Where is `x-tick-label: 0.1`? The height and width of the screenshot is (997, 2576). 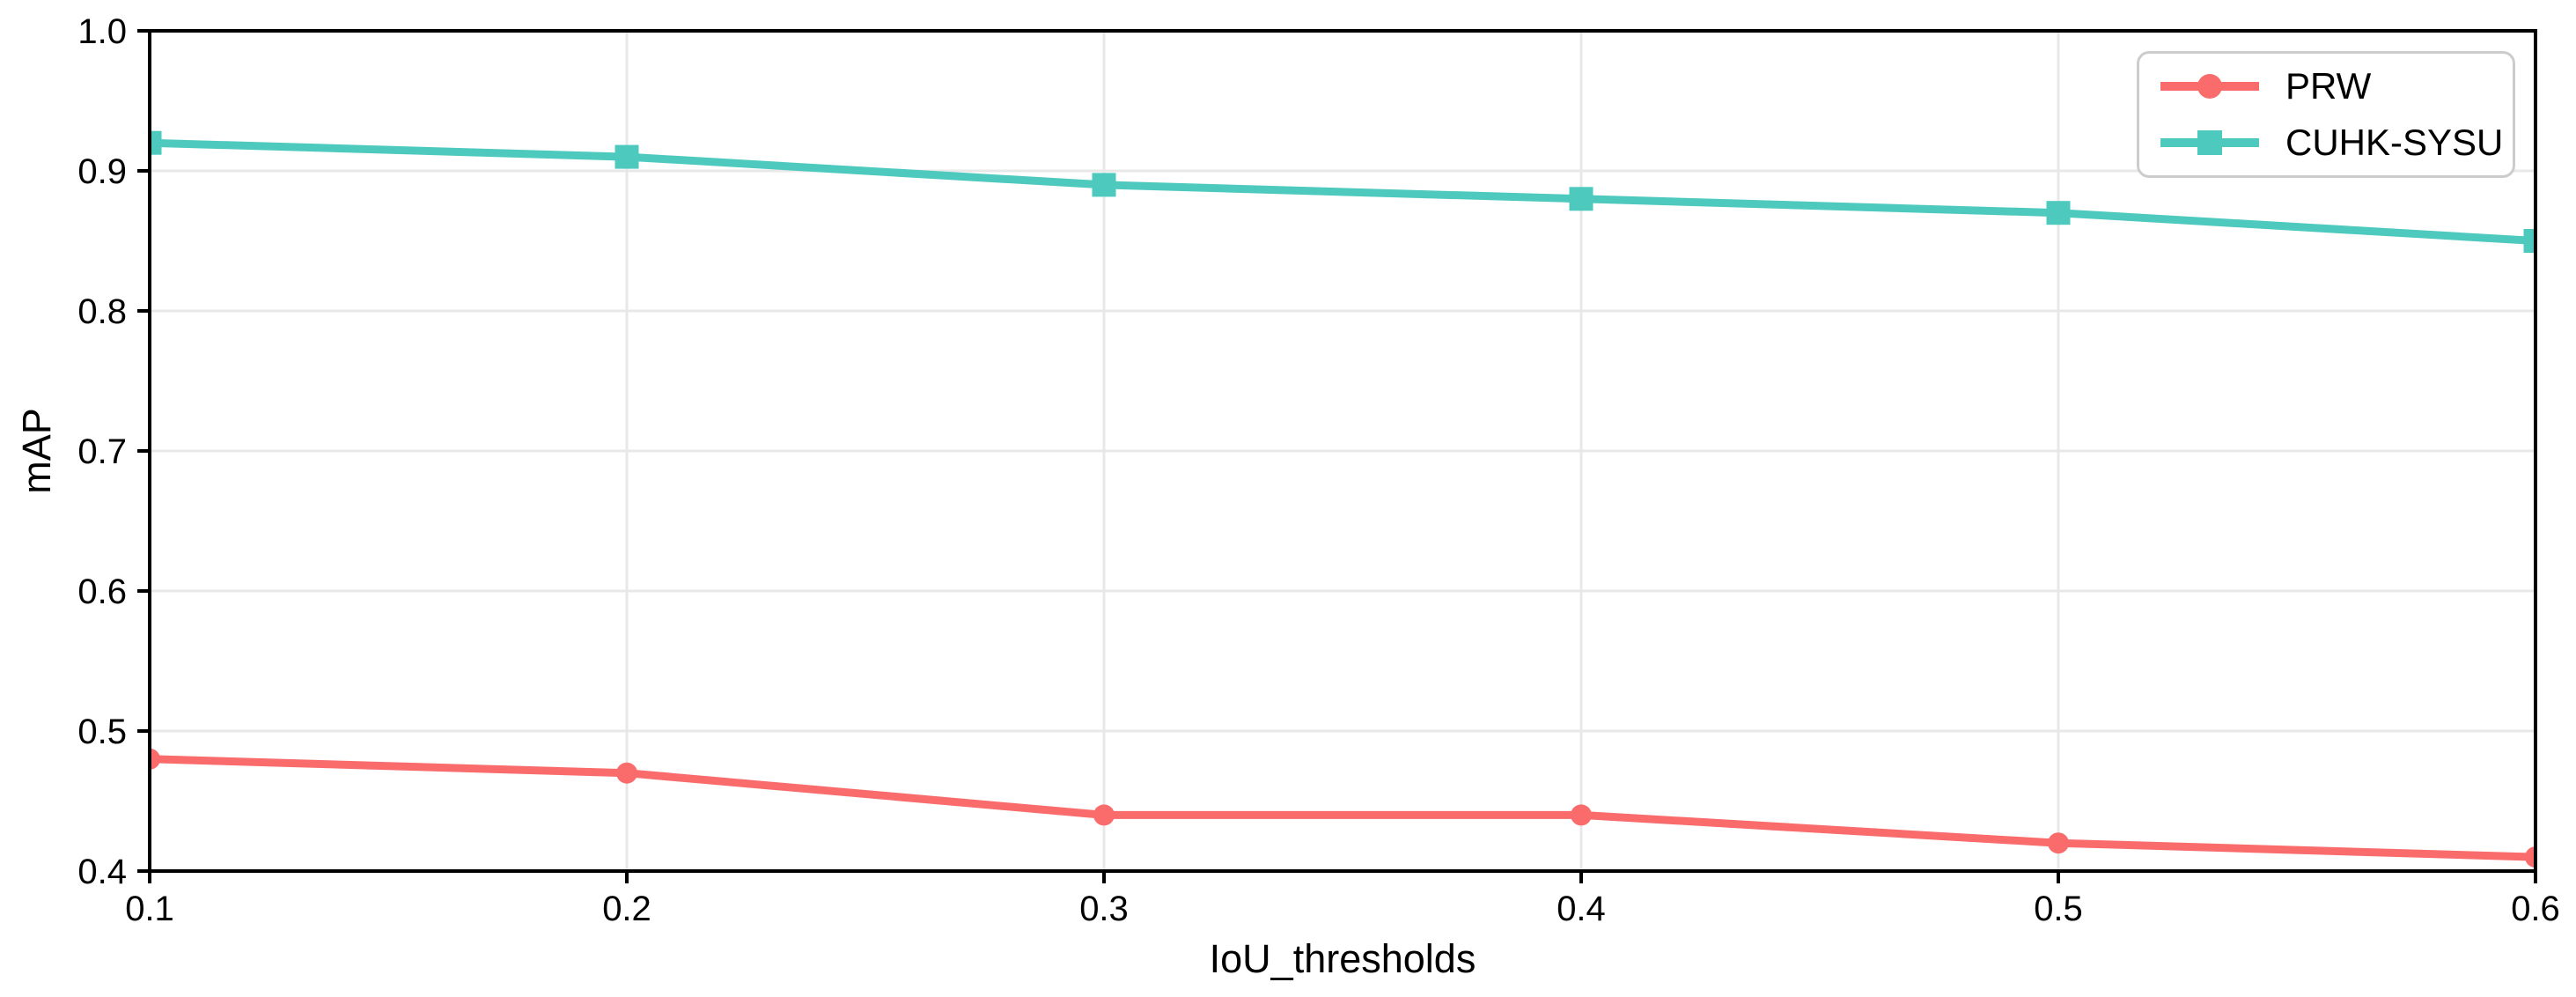 x-tick-label: 0.1 is located at coordinates (149, 909).